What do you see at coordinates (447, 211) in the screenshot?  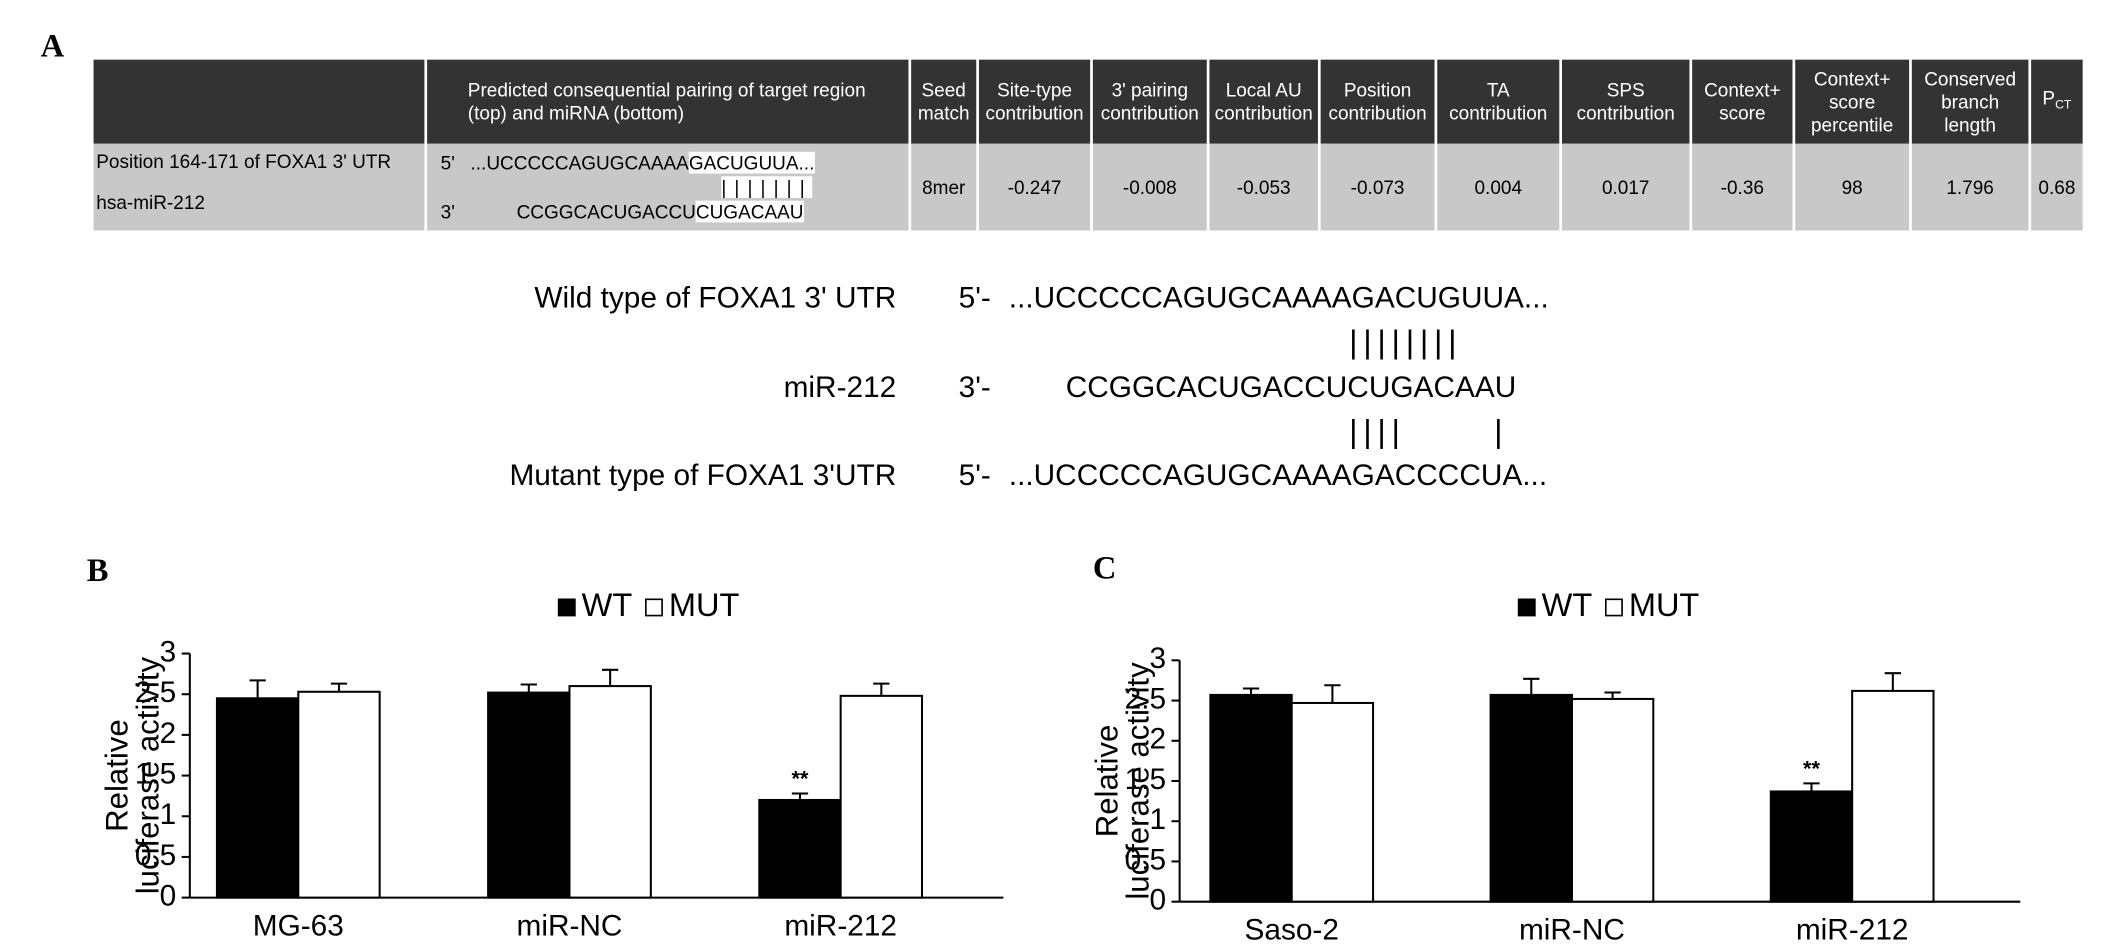 I see `end-label: 3'` at bounding box center [447, 211].